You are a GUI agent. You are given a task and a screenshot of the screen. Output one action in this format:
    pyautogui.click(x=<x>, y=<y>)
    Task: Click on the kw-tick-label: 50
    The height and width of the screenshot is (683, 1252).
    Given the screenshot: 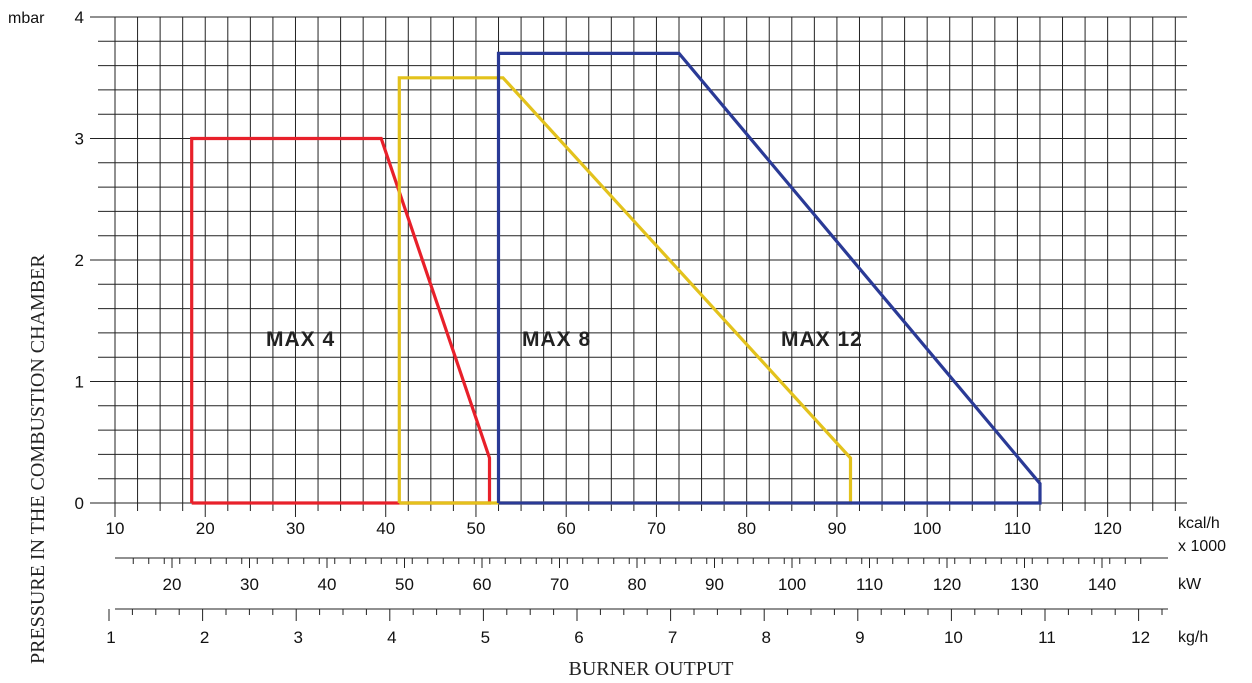 What is the action you would take?
    pyautogui.click(x=404, y=584)
    